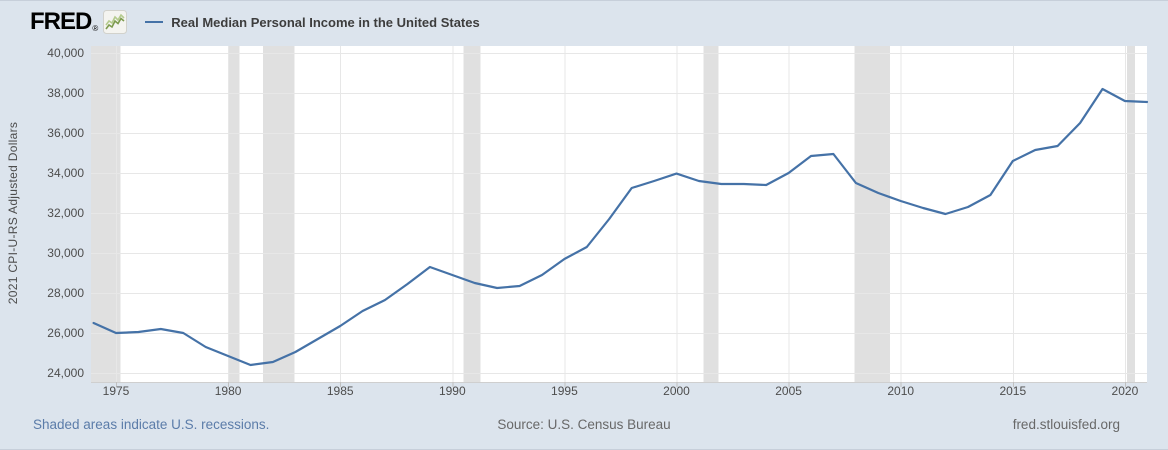 This screenshot has height=450, width=1168. I want to click on x-tick-label: 1995, so click(564, 391).